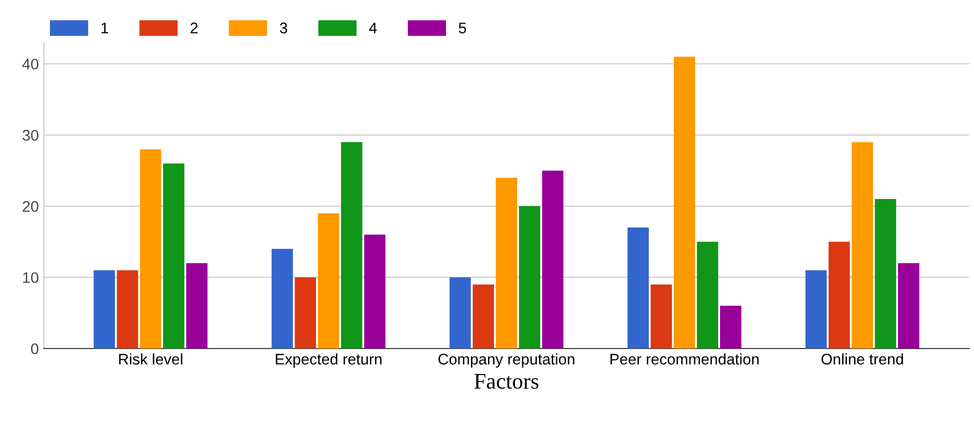 The width and height of the screenshot is (974, 425). Describe the element at coordinates (105, 28) in the screenshot. I see `legend-label: 1` at that location.